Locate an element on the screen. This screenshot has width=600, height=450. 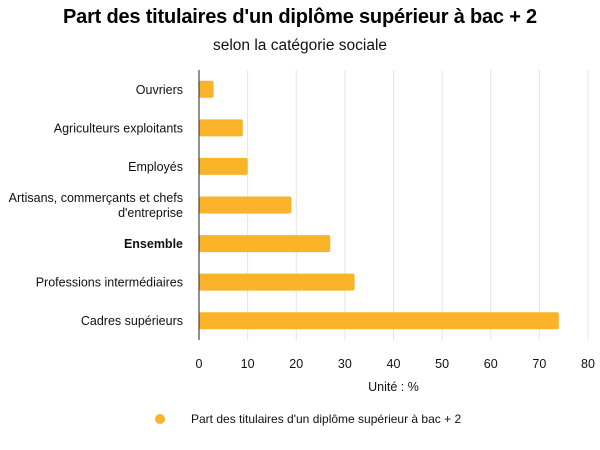
x-tick-label: 50 is located at coordinates (442, 364).